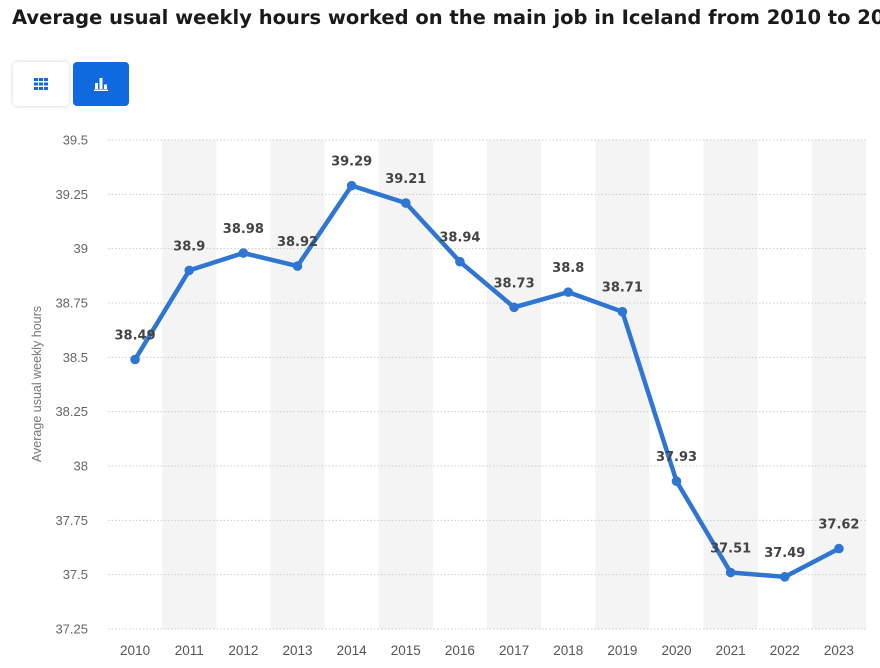  Describe the element at coordinates (243, 229) in the screenshot. I see `data-label: 38.98` at that location.